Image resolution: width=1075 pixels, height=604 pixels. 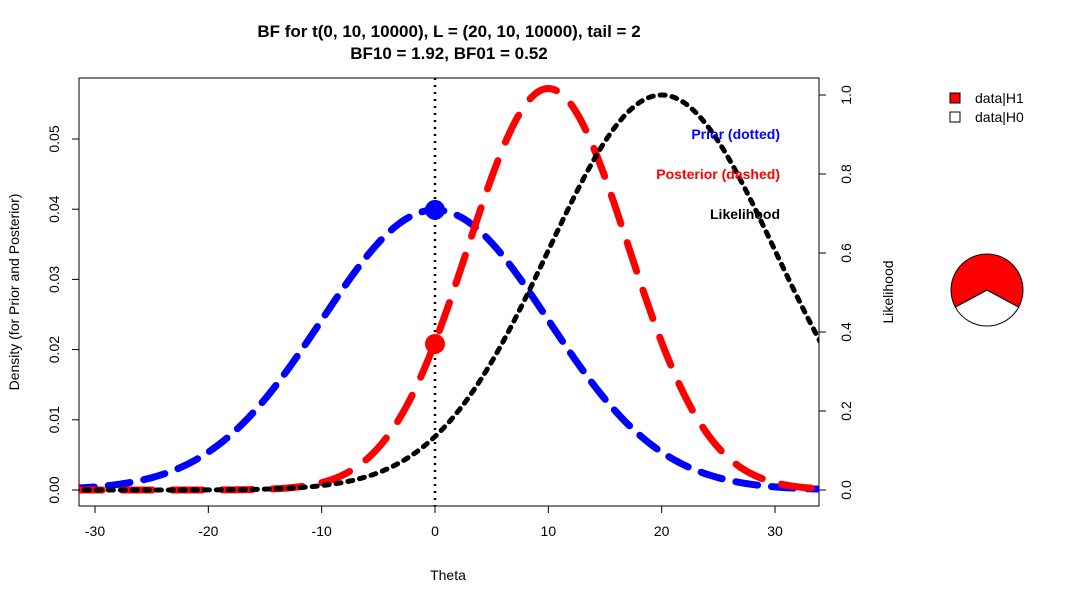 What do you see at coordinates (54, 349) in the screenshot?
I see `y-left-tick-label: 0.02` at bounding box center [54, 349].